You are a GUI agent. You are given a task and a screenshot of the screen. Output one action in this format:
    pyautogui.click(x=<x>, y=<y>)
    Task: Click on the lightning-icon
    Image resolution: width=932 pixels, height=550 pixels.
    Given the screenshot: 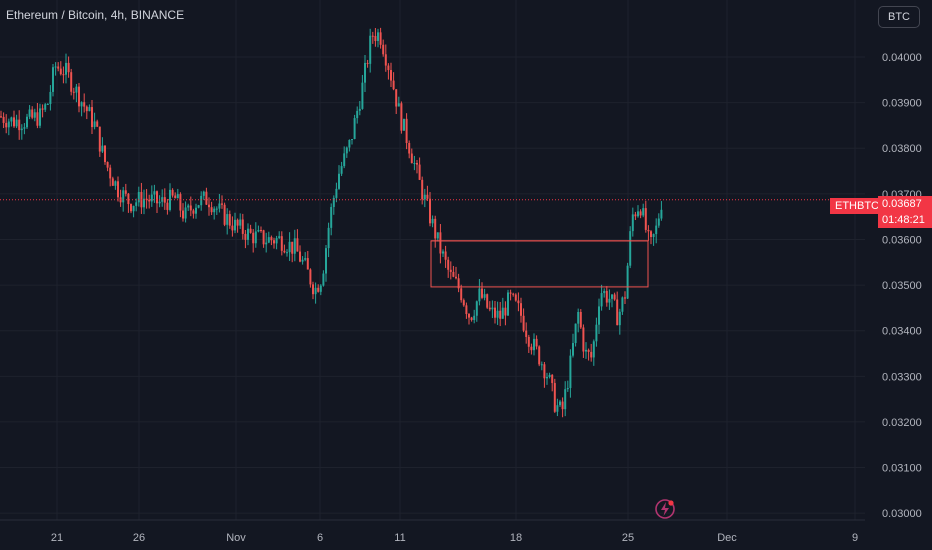 What is the action you would take?
    pyautogui.click(x=665, y=509)
    